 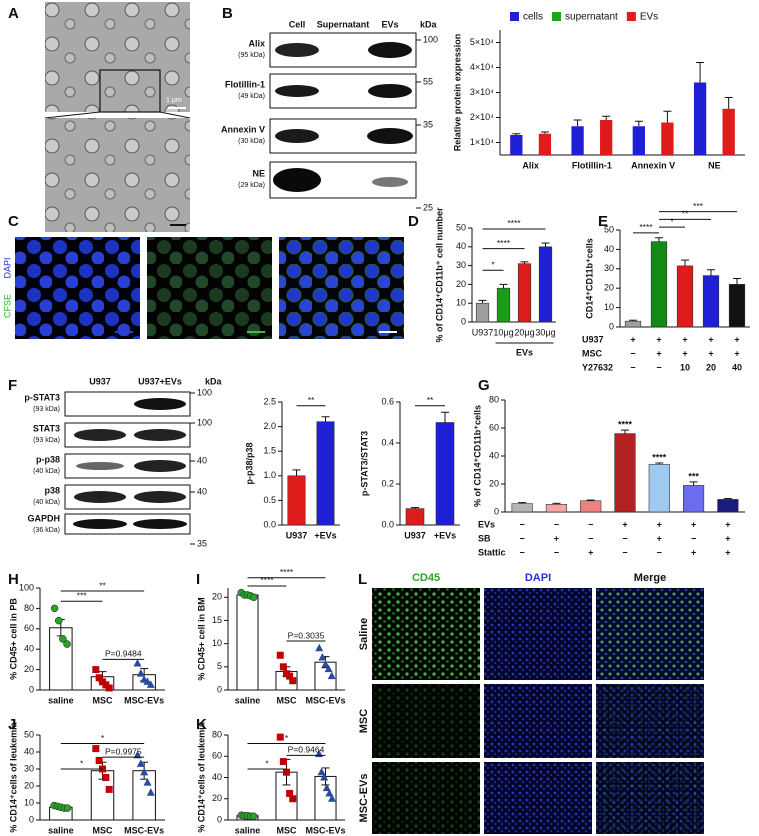 What do you see at coordinates (100, 381) in the screenshot?
I see `lane-label: U937` at bounding box center [100, 381].